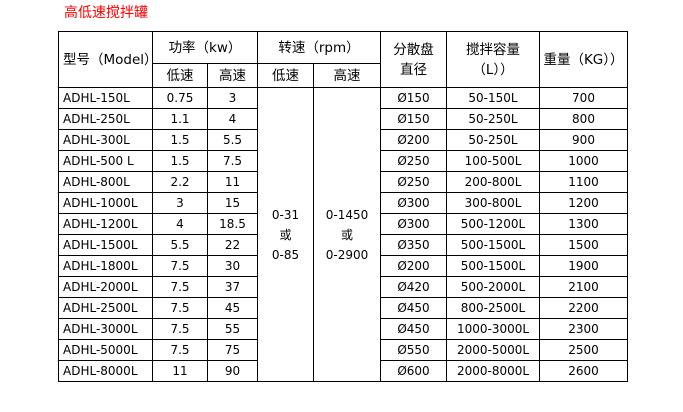 The height and width of the screenshot is (412, 683). Describe the element at coordinates (232, 350) in the screenshot. I see `cell-power-high: 75` at that location.